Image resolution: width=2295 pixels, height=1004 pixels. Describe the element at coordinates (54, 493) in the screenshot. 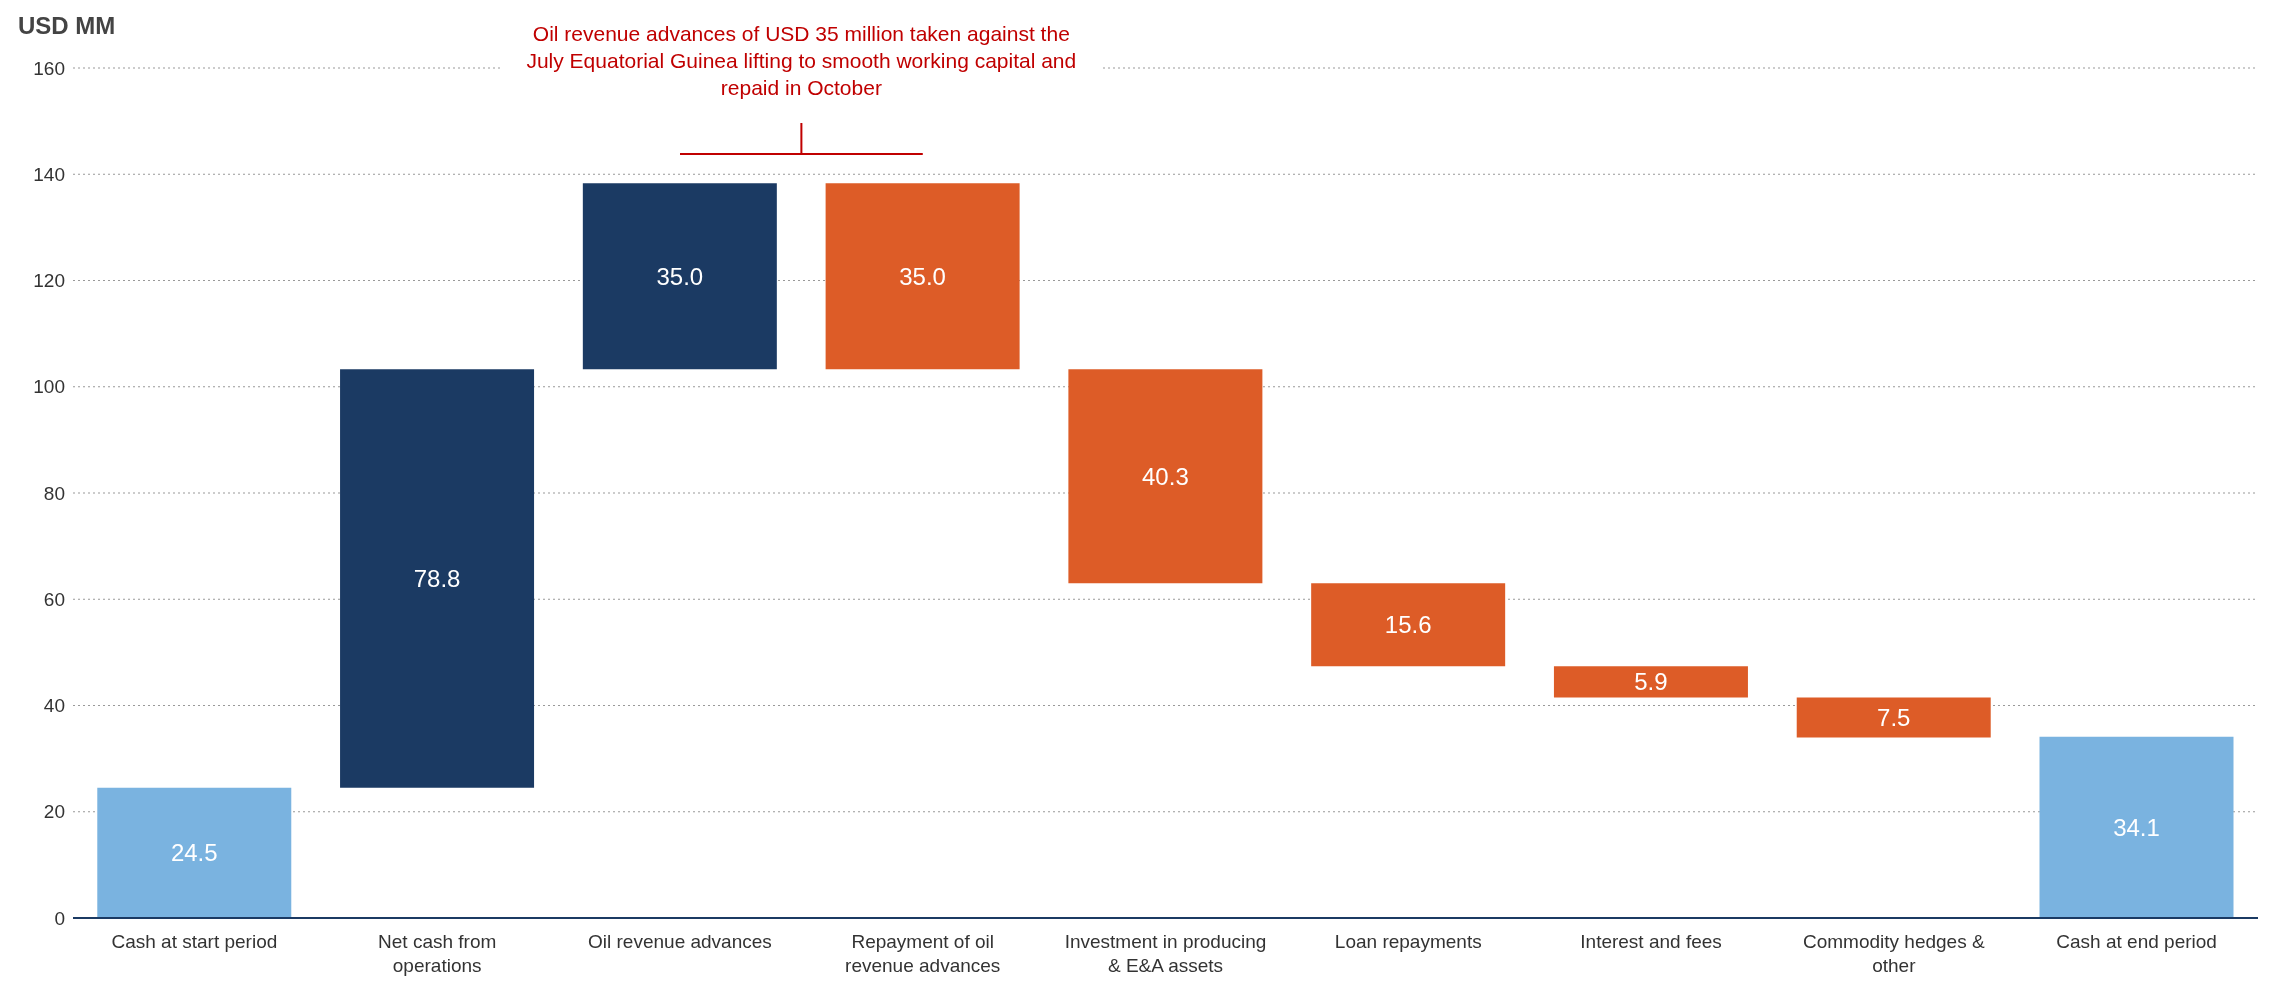

I see `y-tick-label: 80` at that location.